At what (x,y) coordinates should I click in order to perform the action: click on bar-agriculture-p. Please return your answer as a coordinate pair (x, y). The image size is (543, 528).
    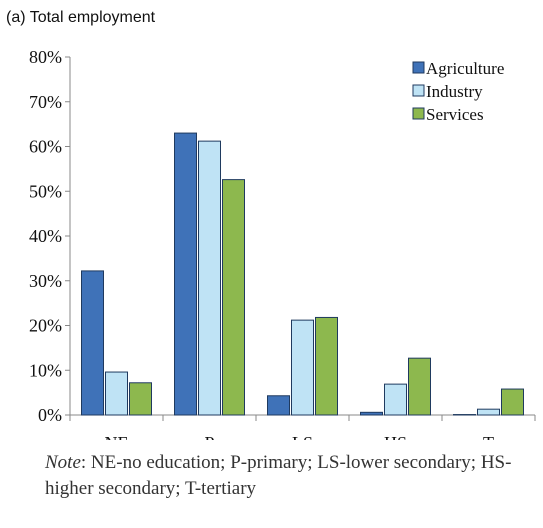
    Looking at the image, I should click on (185, 274).